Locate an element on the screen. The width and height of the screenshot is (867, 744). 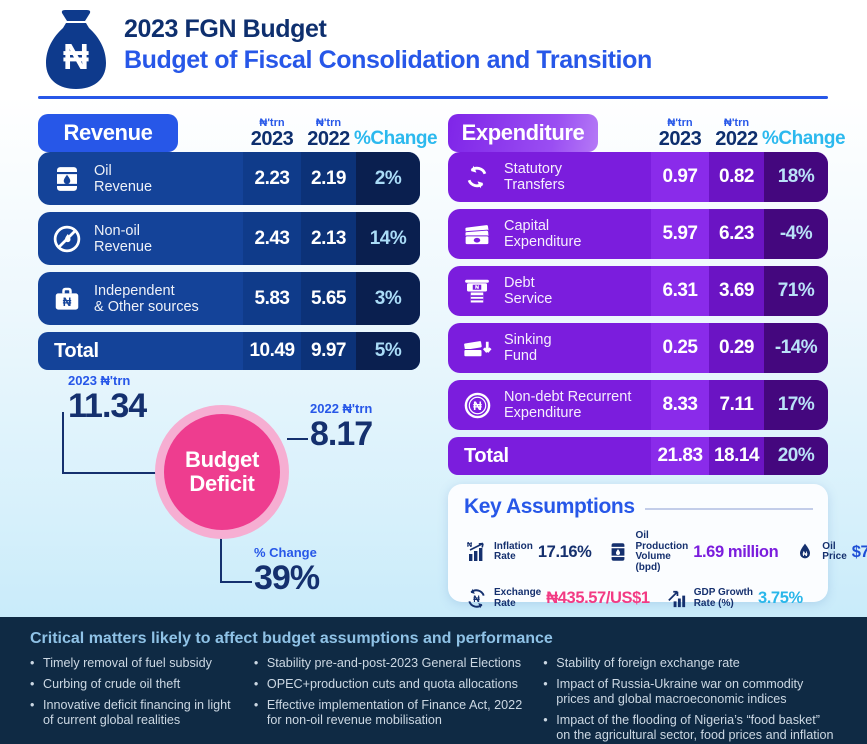
expenditure-total-row: Total 21.83 18.14 20% is located at coordinates (638, 456).